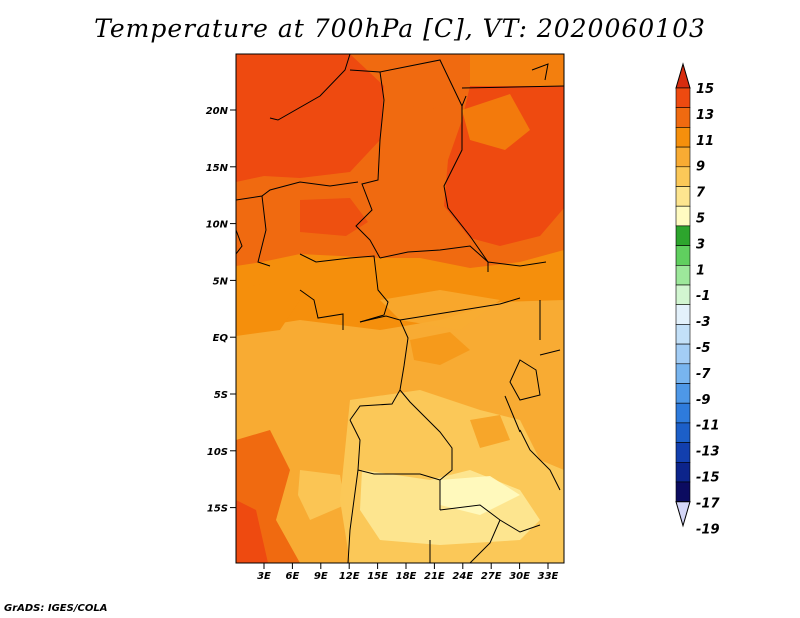 Image resolution: width=800 pixels, height=618 pixels. What do you see at coordinates (264, 576) in the screenshot?
I see `lon-tick-label: 3E` at bounding box center [264, 576].